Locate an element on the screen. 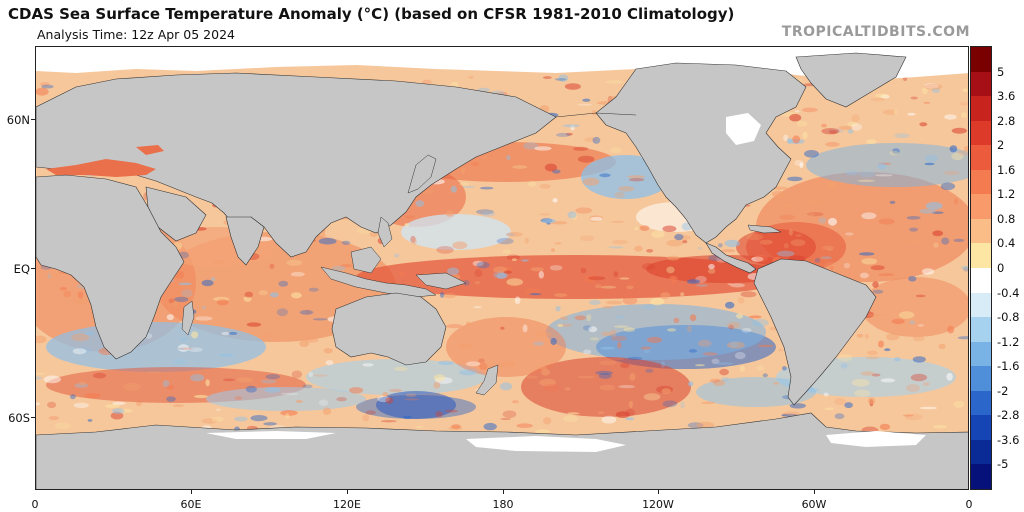 This screenshot has width=1024, height=512. colorbar-label: 2.8 is located at coordinates (1006, 120).